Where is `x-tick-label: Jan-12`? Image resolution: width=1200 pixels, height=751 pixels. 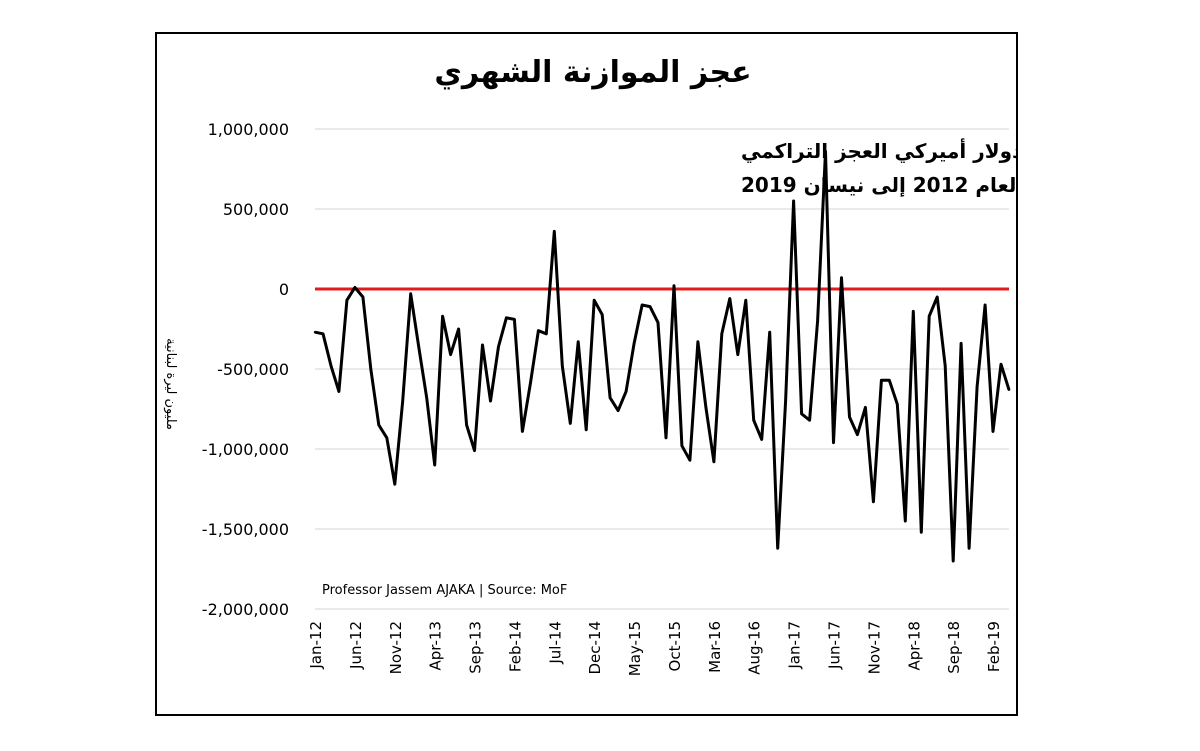 x-tick-label: Jan-12 is located at coordinates (316, 645).